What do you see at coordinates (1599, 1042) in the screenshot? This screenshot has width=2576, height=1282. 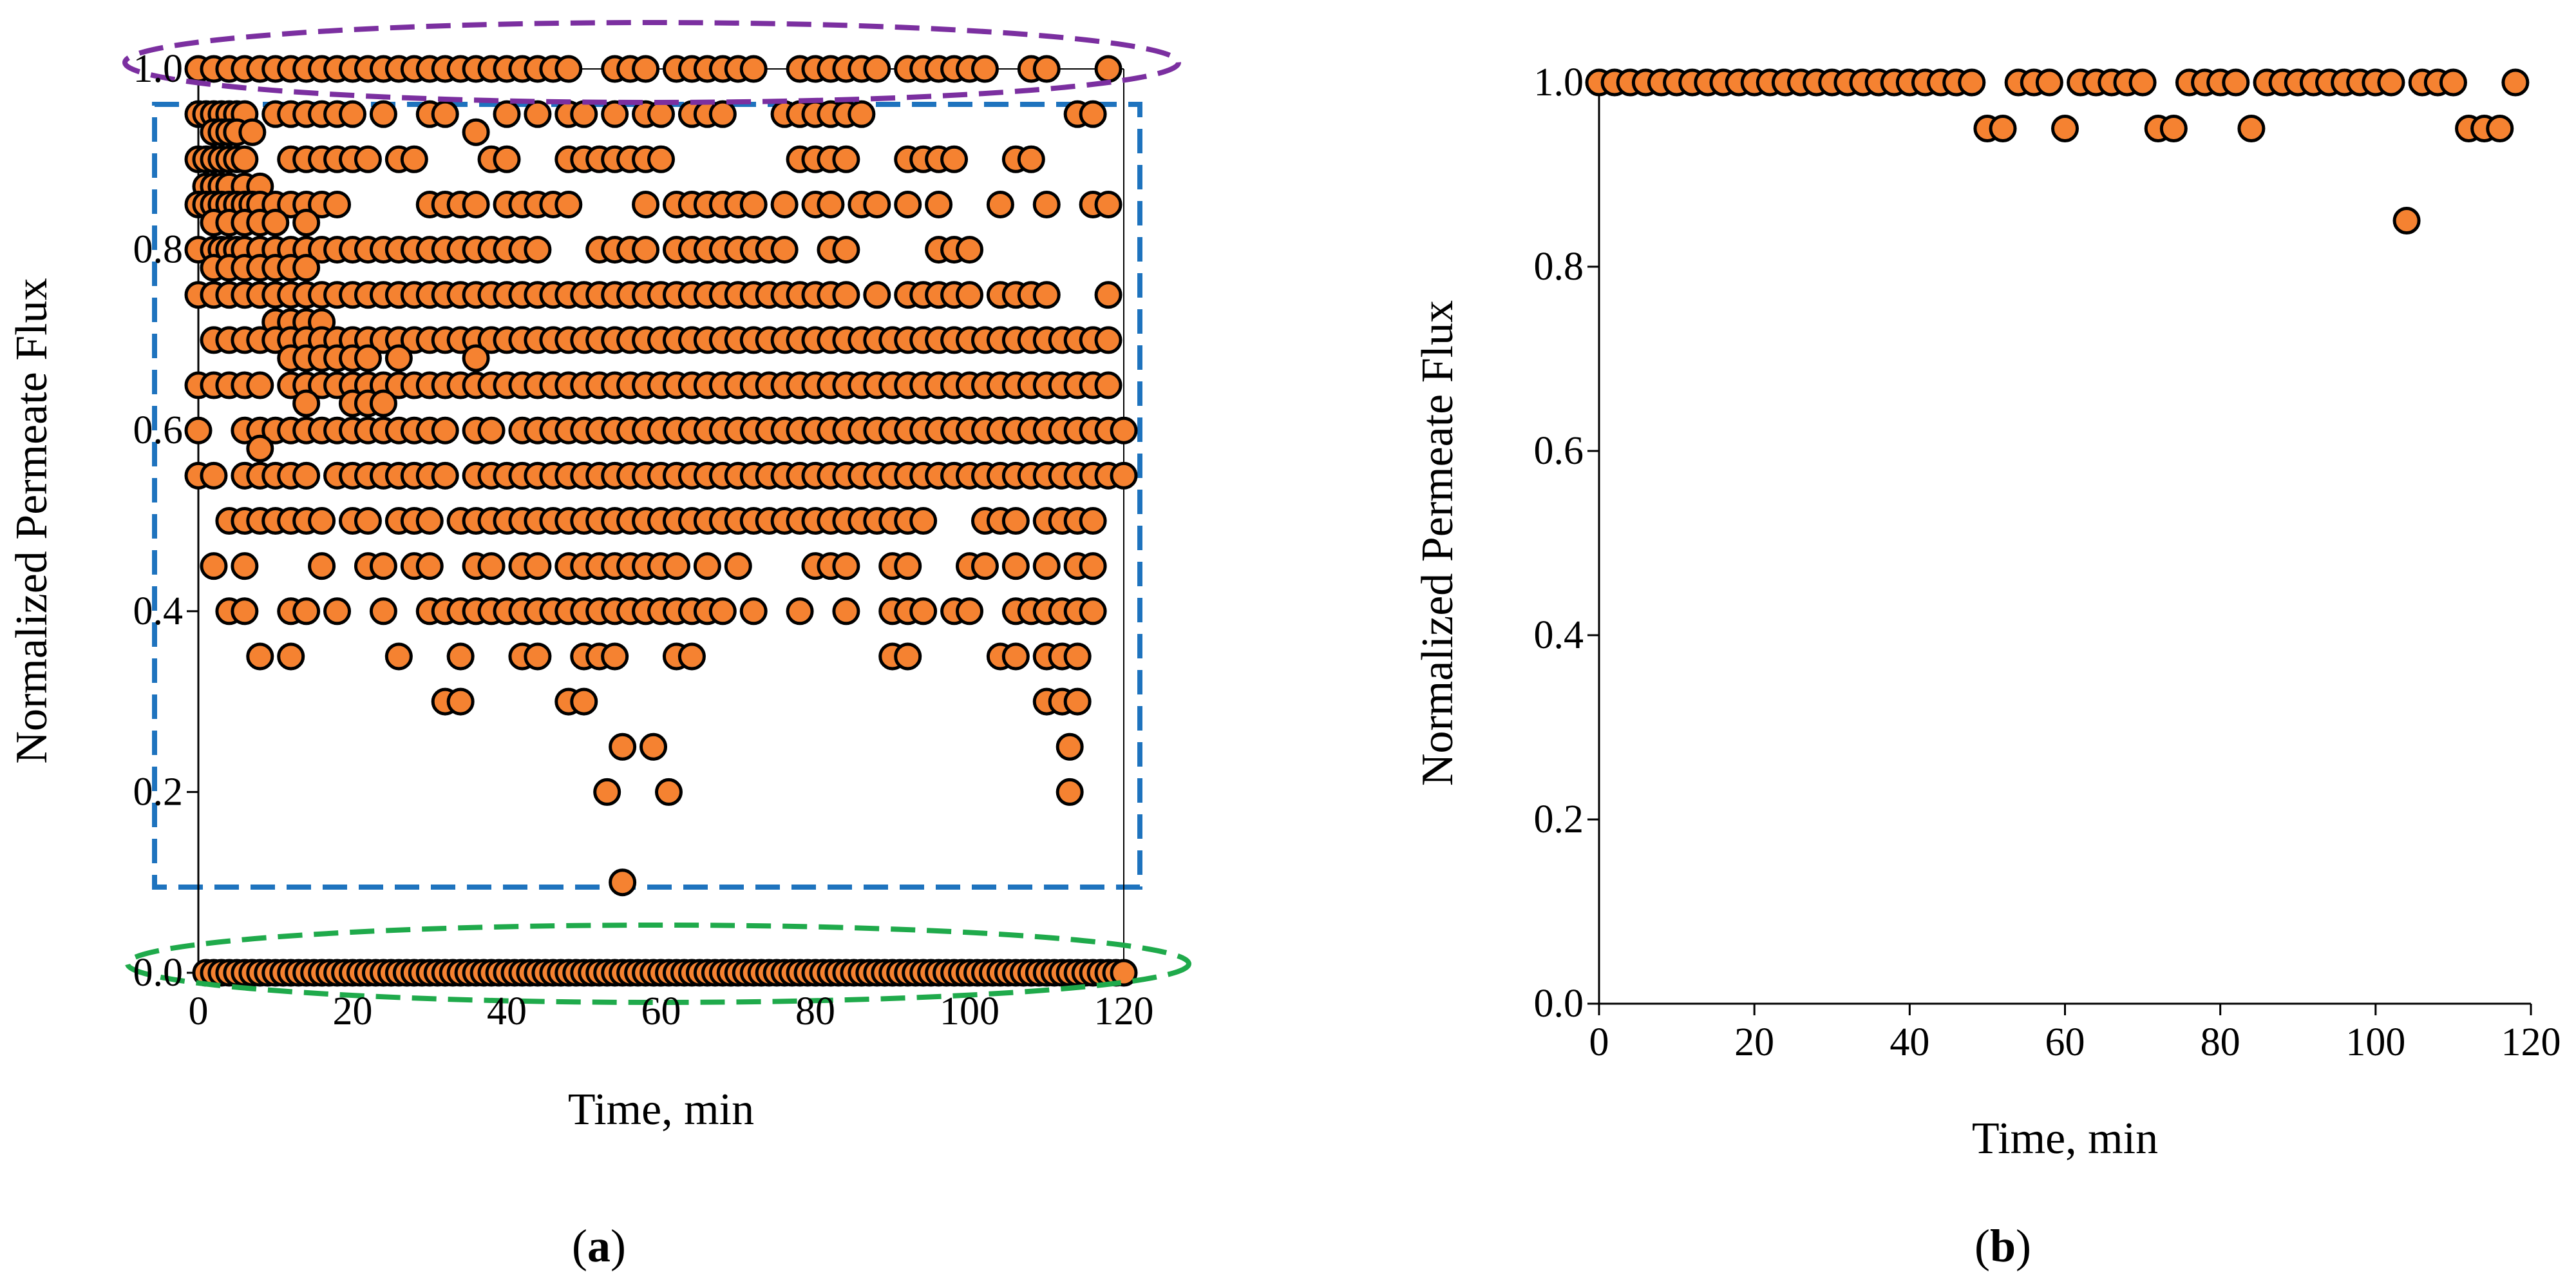 I see `panel-b-x-tick-label: 0` at bounding box center [1599, 1042].